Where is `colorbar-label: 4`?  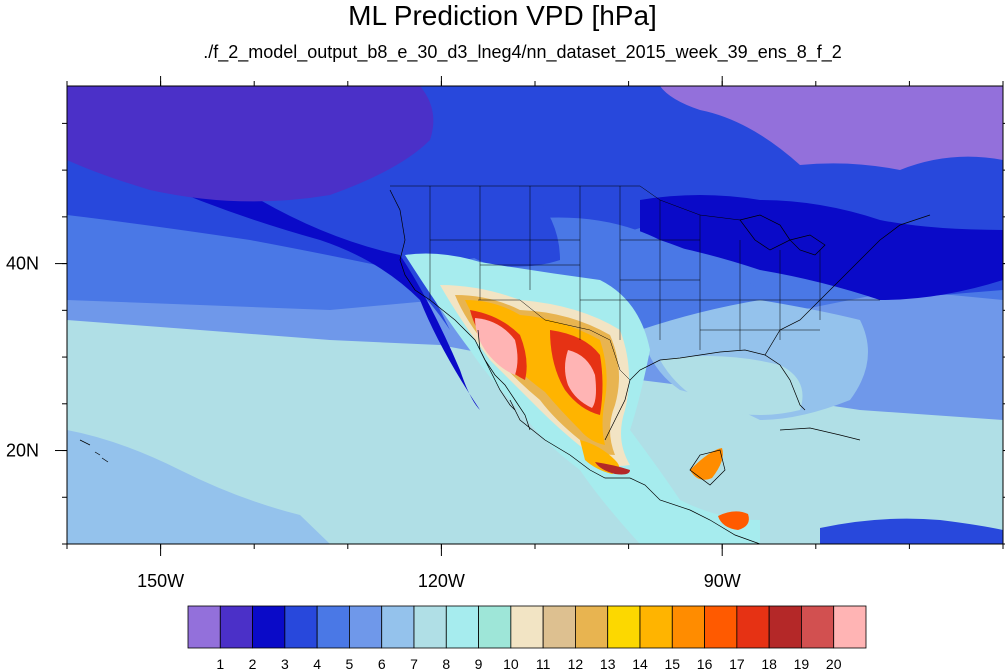 colorbar-label: 4 is located at coordinates (317, 664).